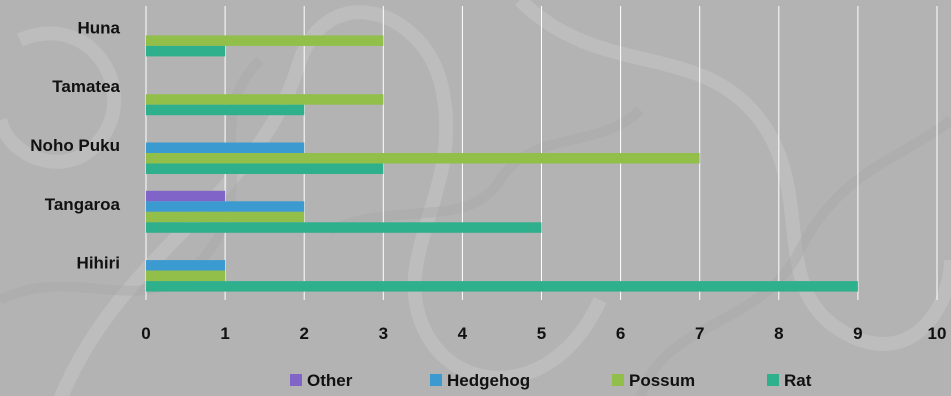 The height and width of the screenshot is (396, 951). I want to click on tick-label: 5, so click(541, 333).